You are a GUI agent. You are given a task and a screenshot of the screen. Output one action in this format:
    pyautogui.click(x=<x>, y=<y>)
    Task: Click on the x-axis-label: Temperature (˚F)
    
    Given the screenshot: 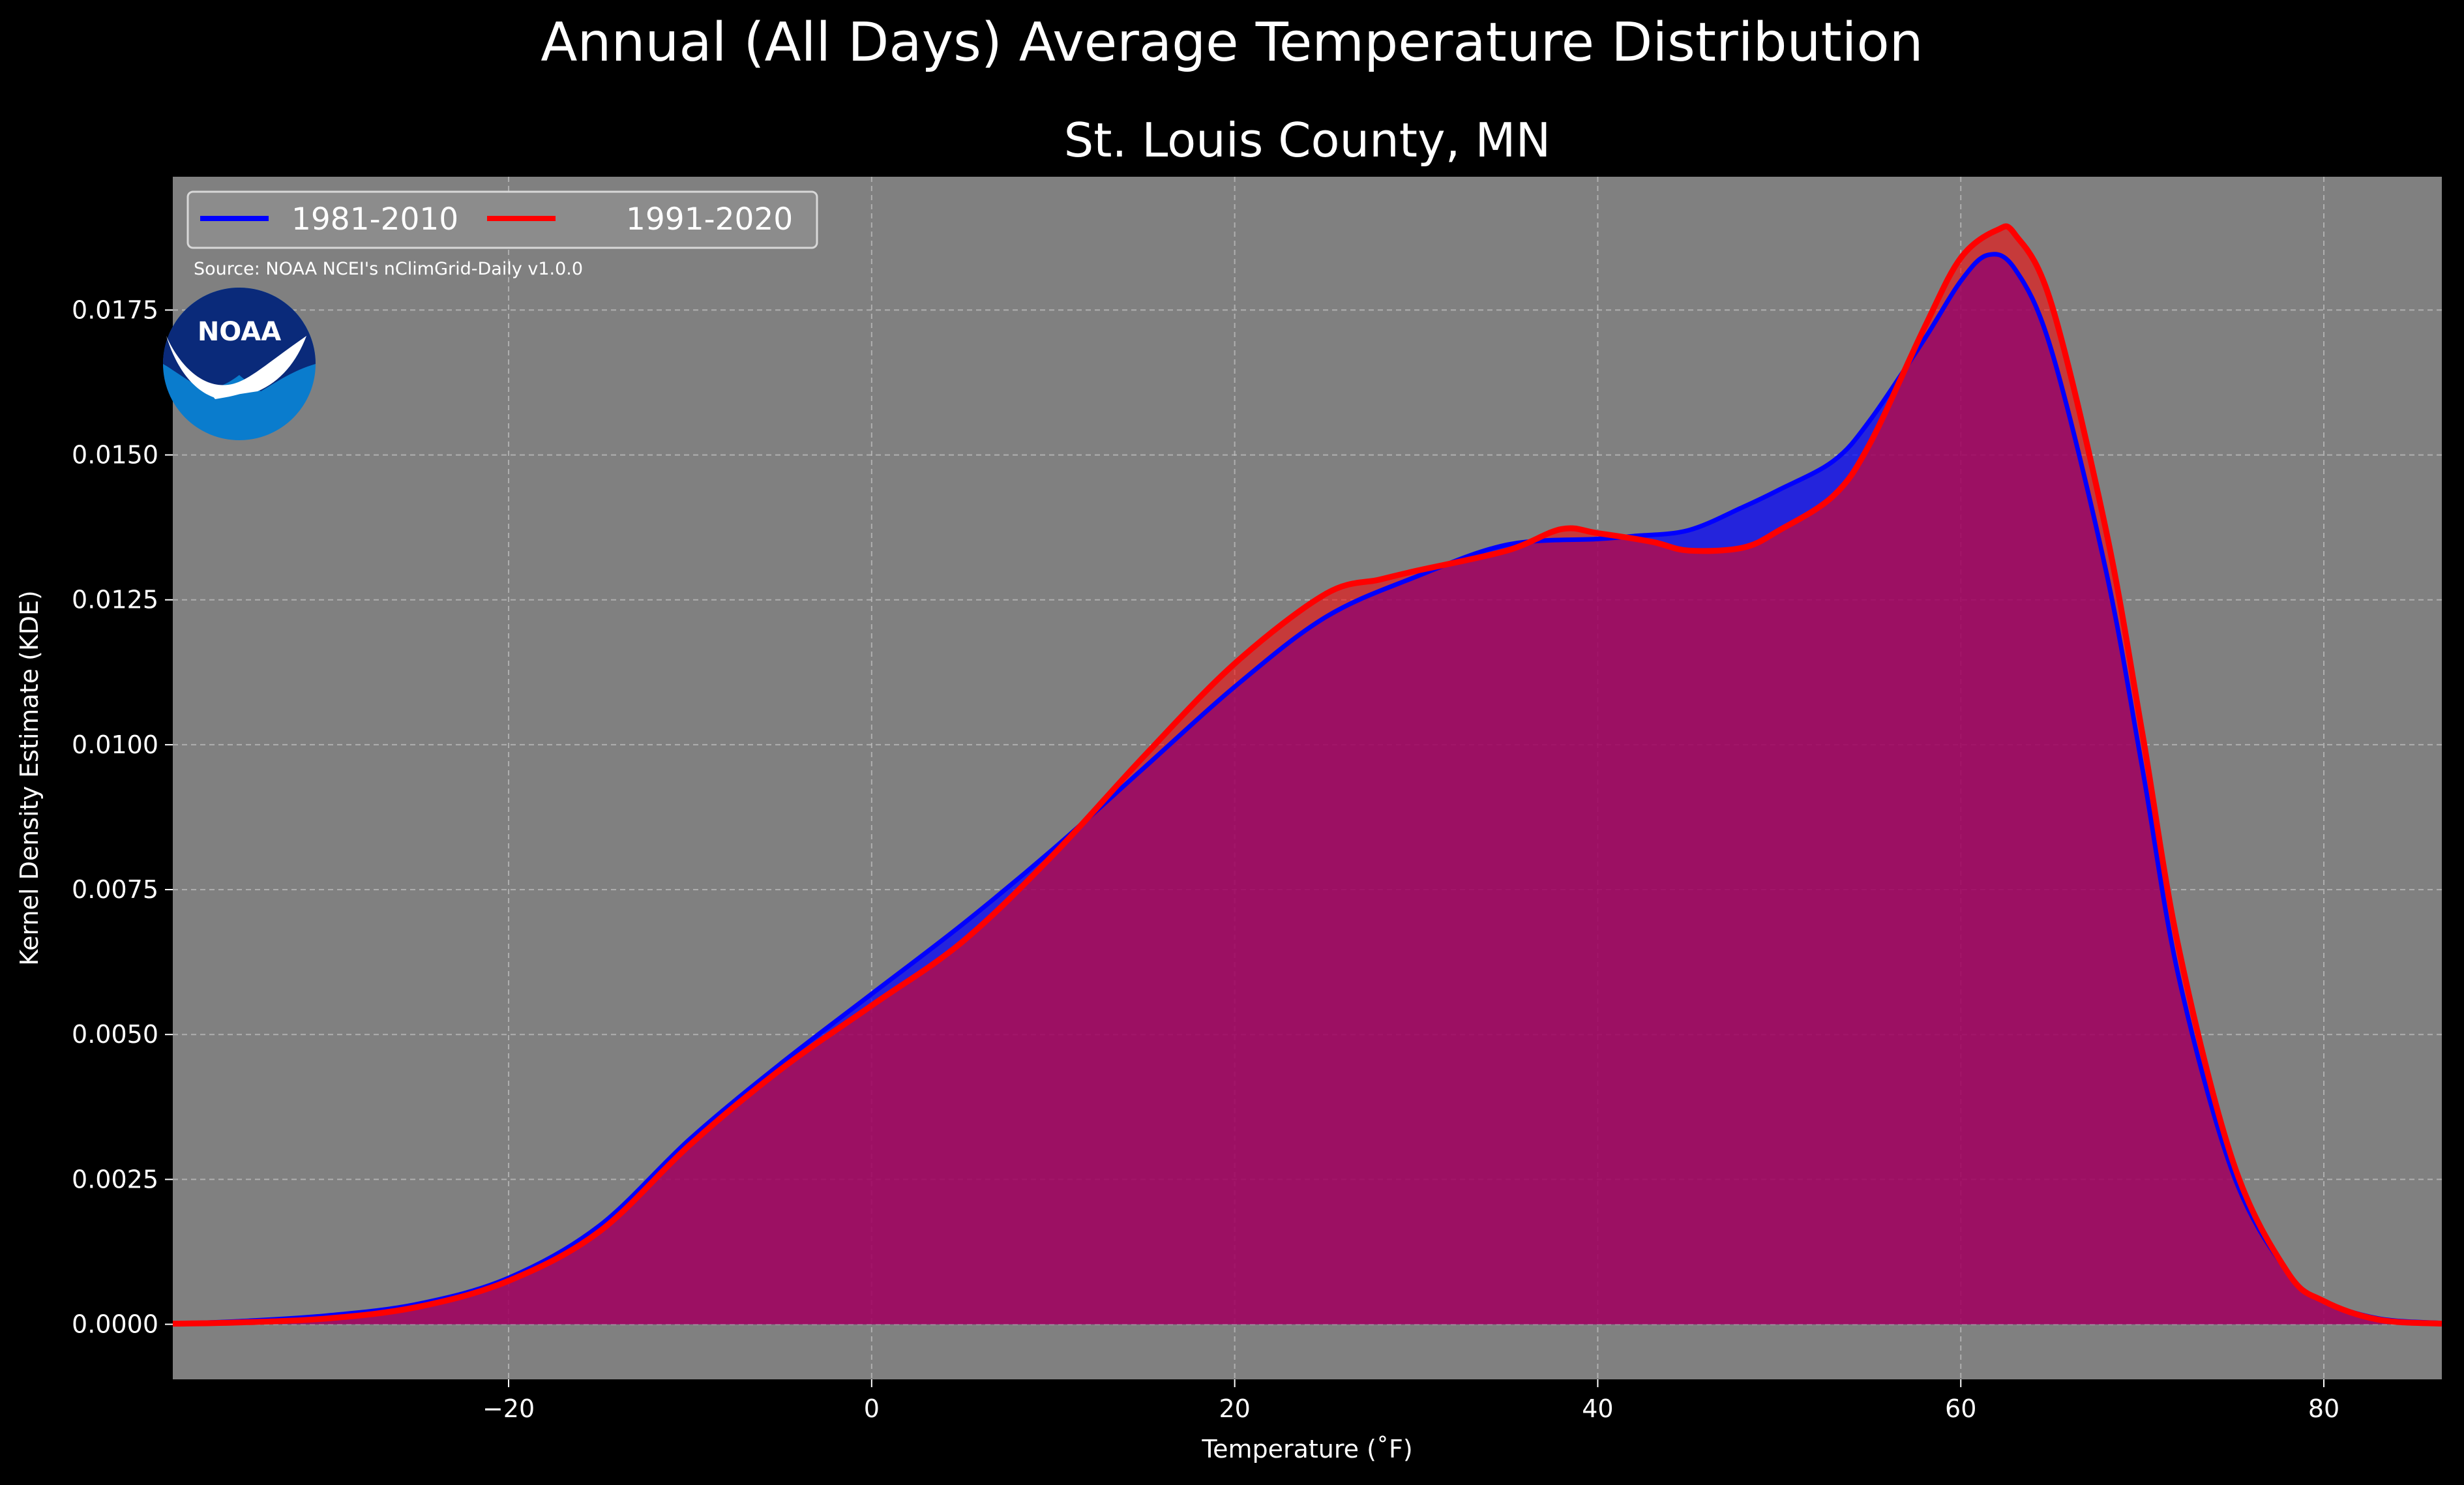 What is the action you would take?
    pyautogui.click(x=1306, y=1449)
    